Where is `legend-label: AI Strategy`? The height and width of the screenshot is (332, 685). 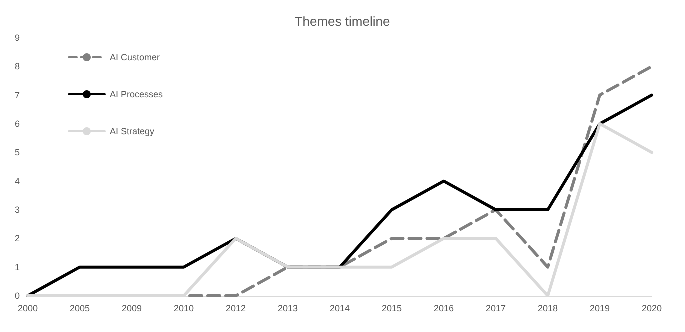
legend-label: AI Strategy is located at coordinates (133, 131).